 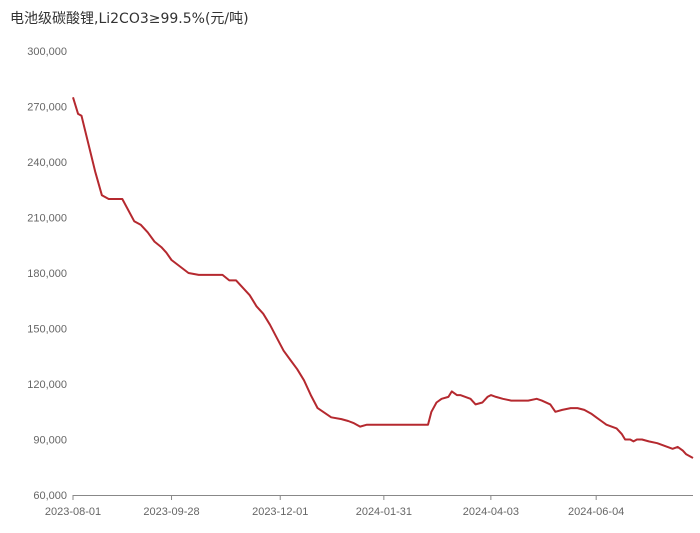 I want to click on chart-title: 电池级碳酸锂,Li2CO3≥99.5%(元/吨), so click(x=129, y=19).